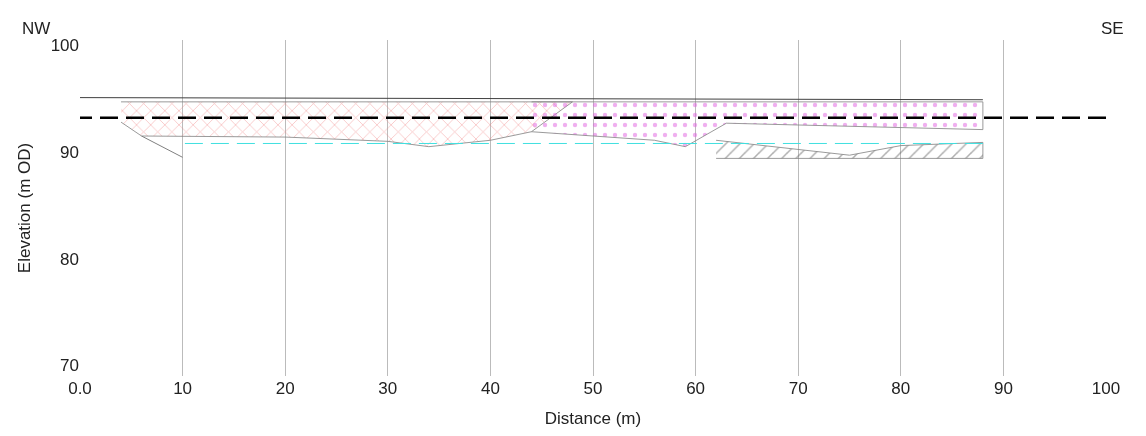 The image size is (1146, 436). Describe the element at coordinates (183, 388) in the screenshot. I see `x-tick-label: 10` at that location.